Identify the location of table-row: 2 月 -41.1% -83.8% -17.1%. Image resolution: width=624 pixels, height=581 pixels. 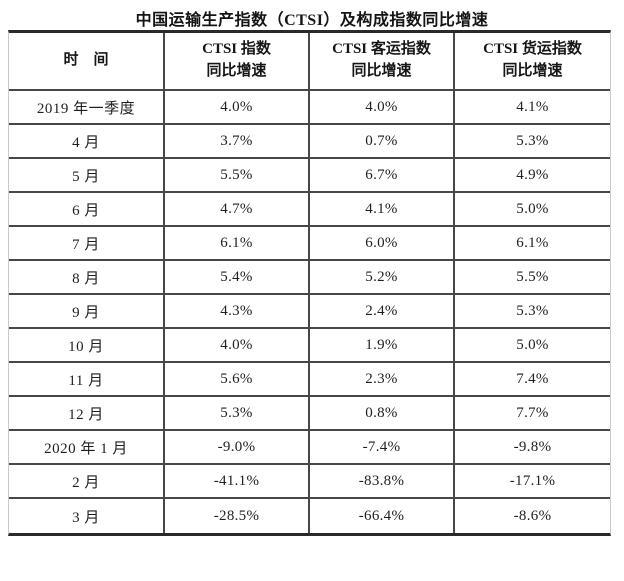
(309, 482).